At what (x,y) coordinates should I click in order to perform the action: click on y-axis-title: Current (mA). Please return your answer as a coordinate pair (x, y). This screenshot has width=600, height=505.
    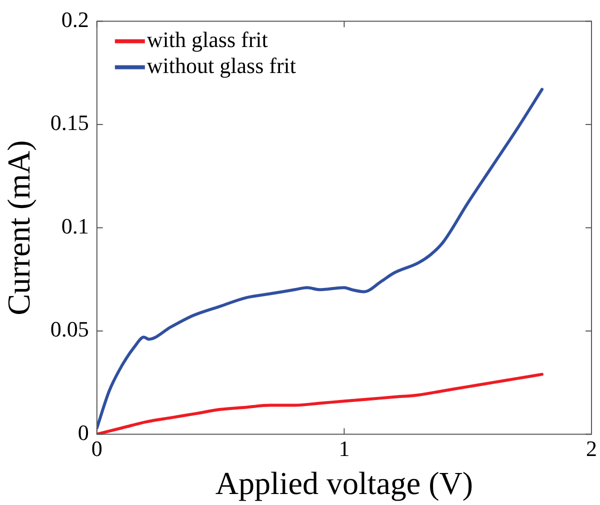
    Looking at the image, I should click on (18, 228).